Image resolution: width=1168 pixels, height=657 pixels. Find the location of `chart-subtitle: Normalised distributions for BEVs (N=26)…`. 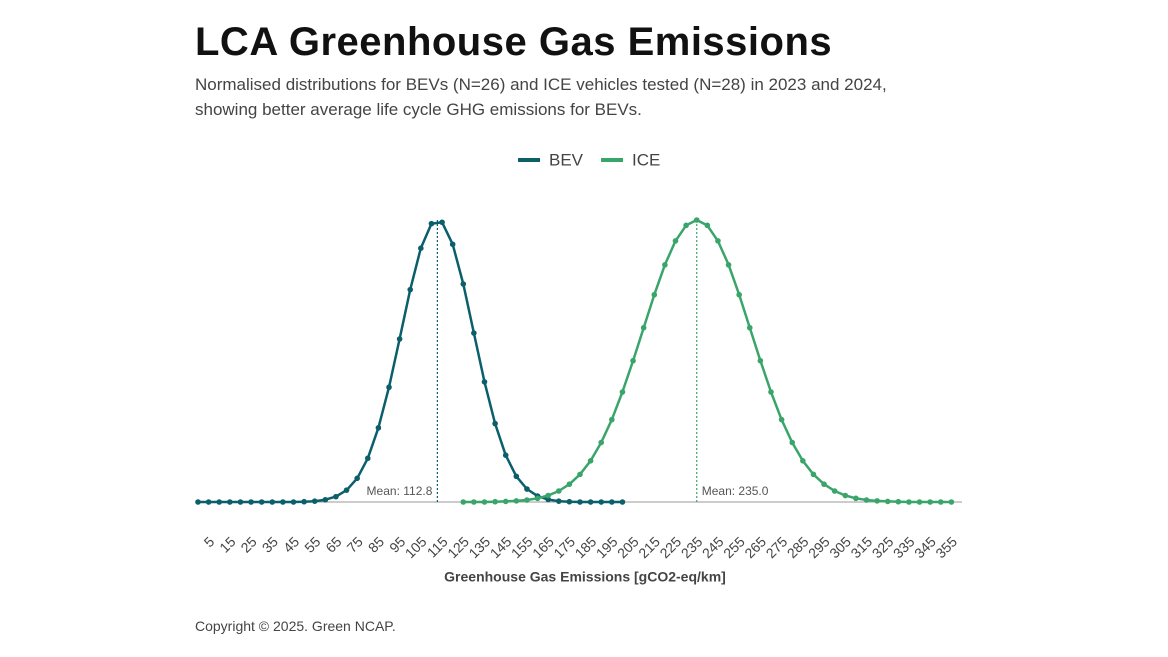

chart-subtitle: Normalised distributions for BEVs (N=26)… is located at coordinates (541, 97).